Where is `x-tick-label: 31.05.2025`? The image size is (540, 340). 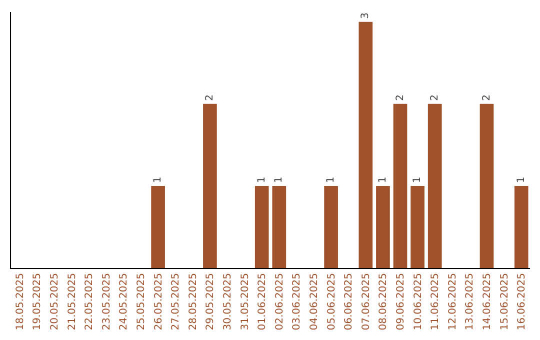 x-tick-label: 31.05.2025 is located at coordinates (245, 301).